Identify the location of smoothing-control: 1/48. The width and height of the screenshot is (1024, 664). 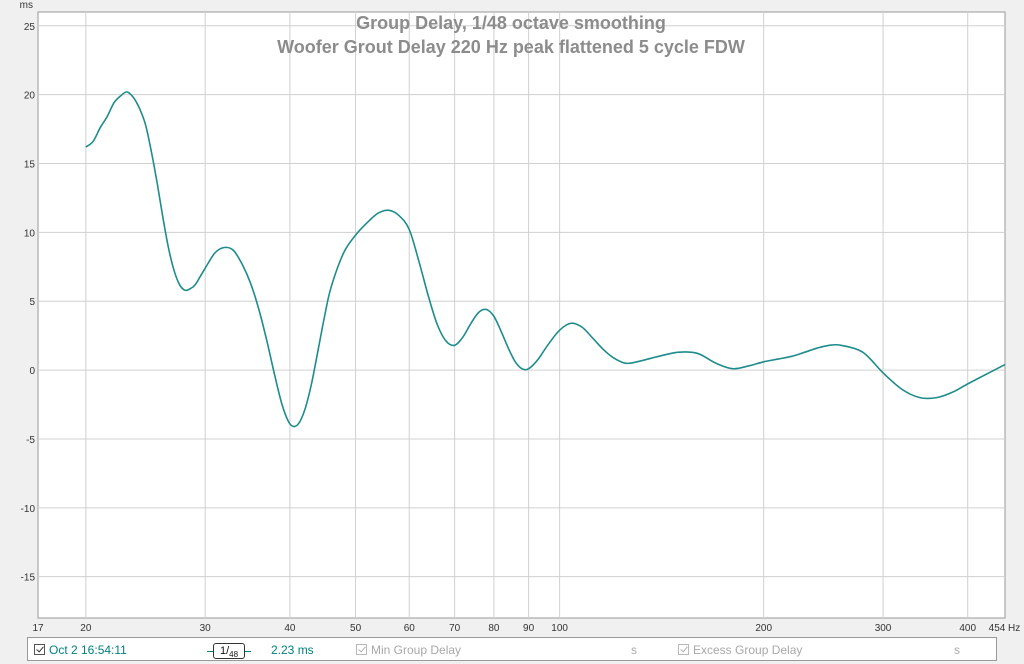
(229, 651).